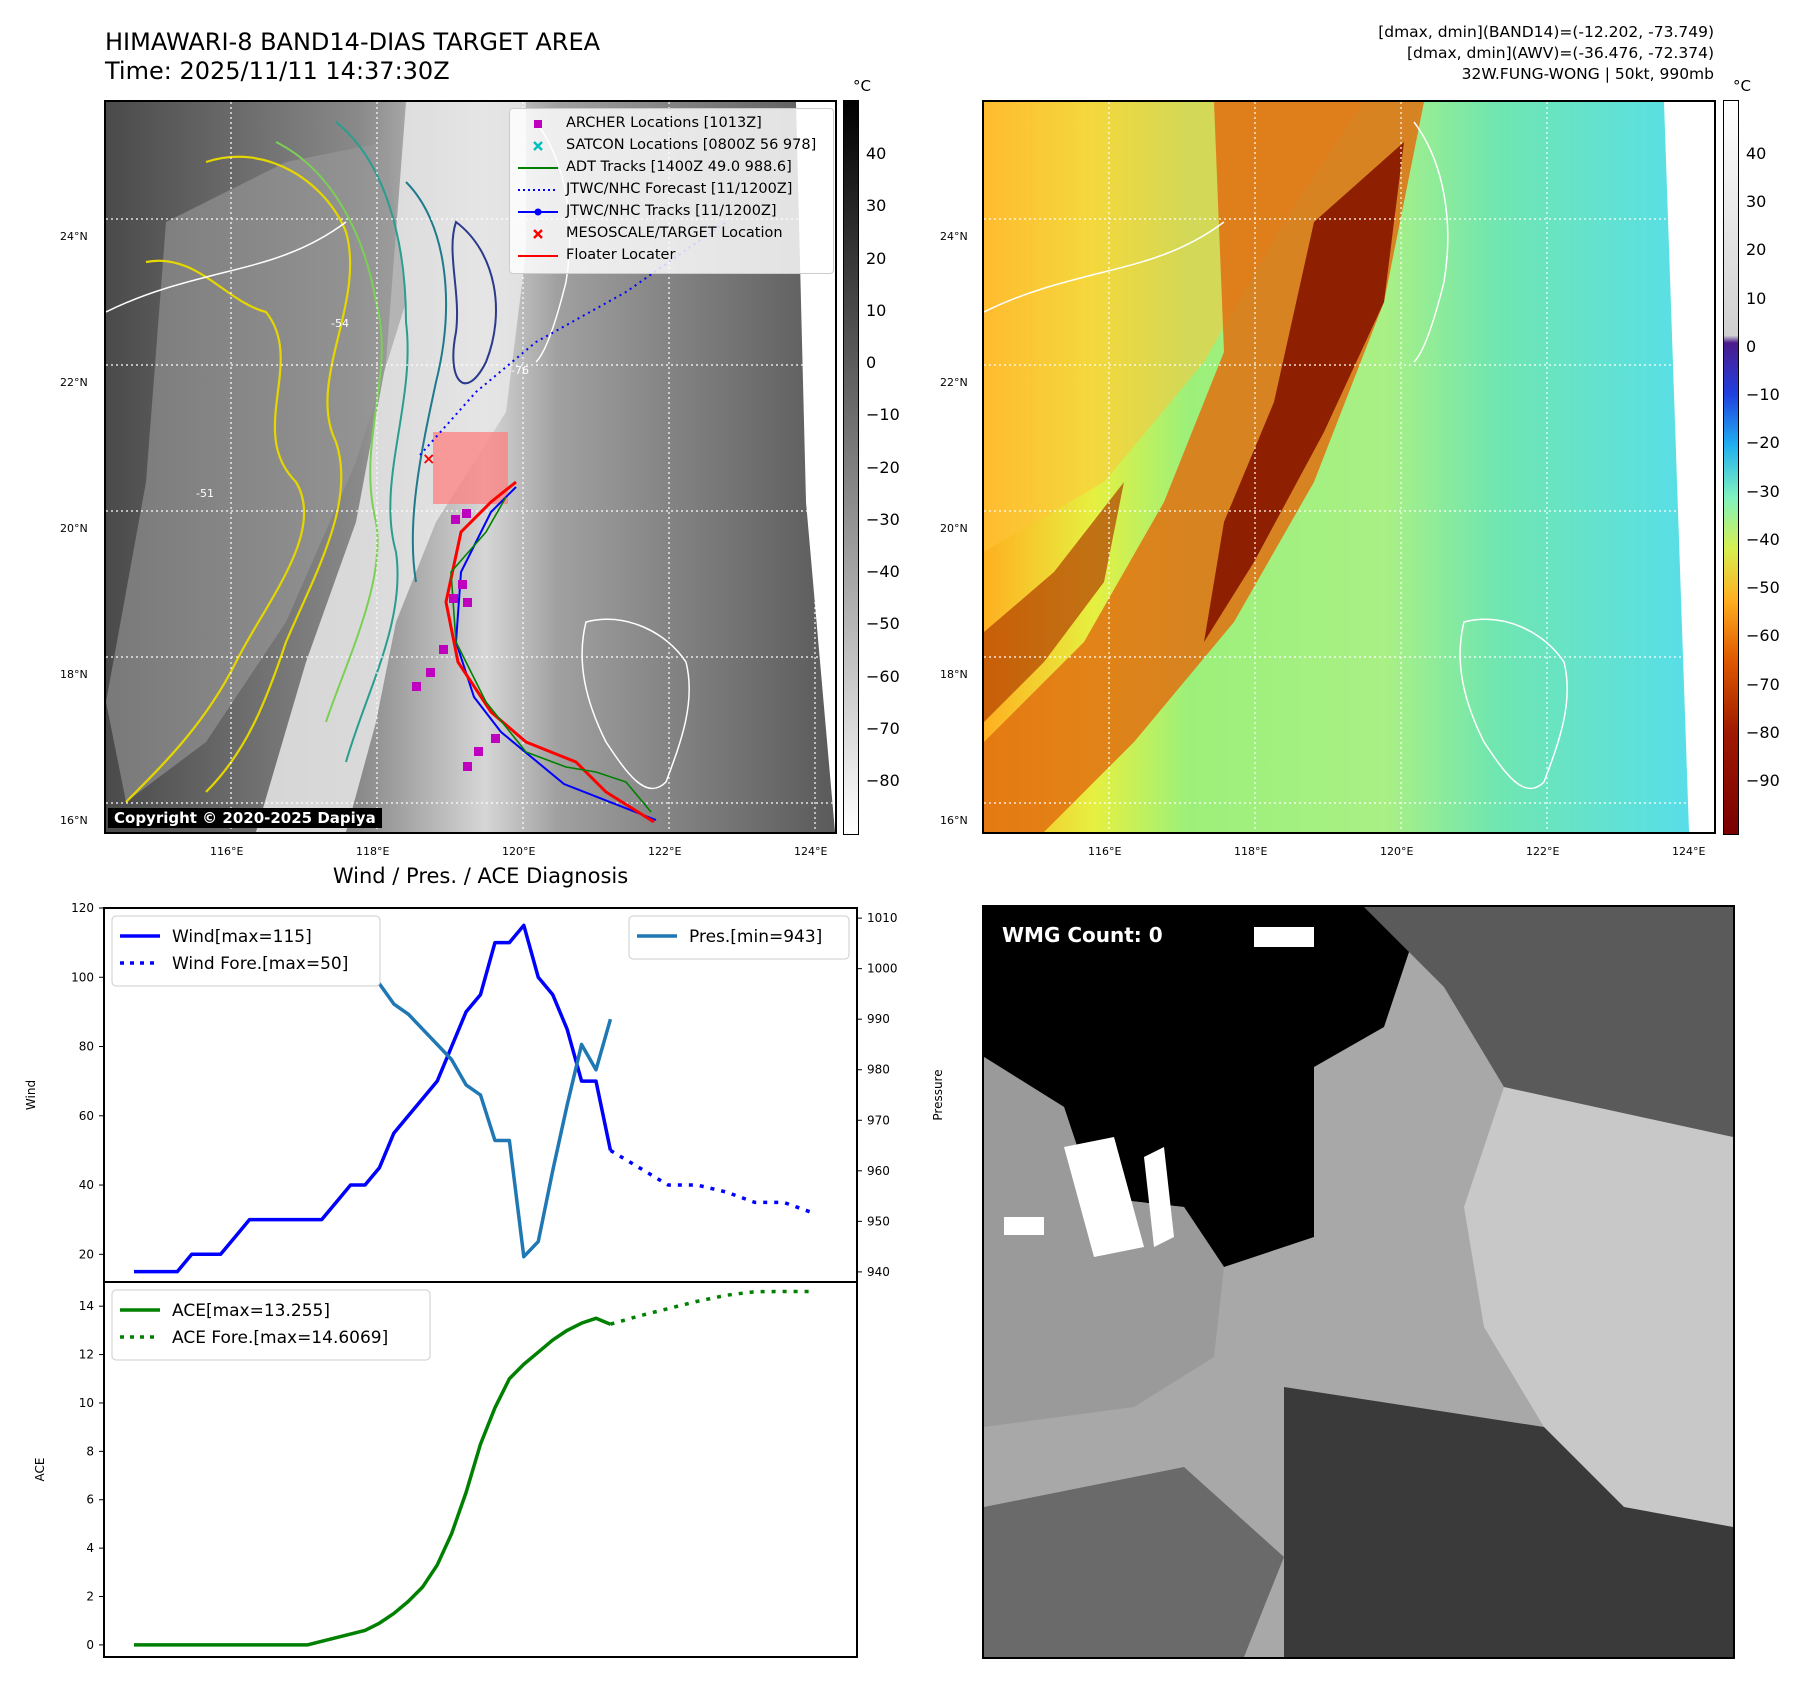  I want to click on x-marker-icon, so click(538, 234).